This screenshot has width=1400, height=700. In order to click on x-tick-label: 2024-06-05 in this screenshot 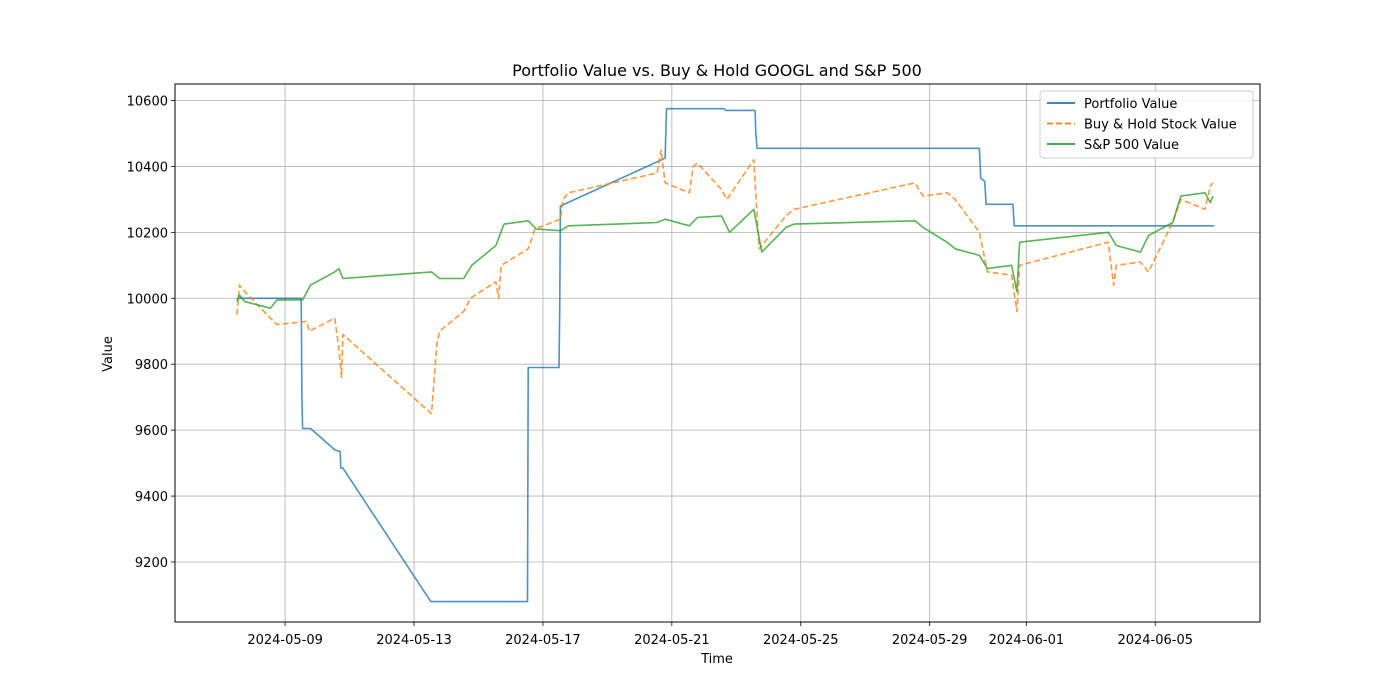, I will do `click(1155, 640)`.